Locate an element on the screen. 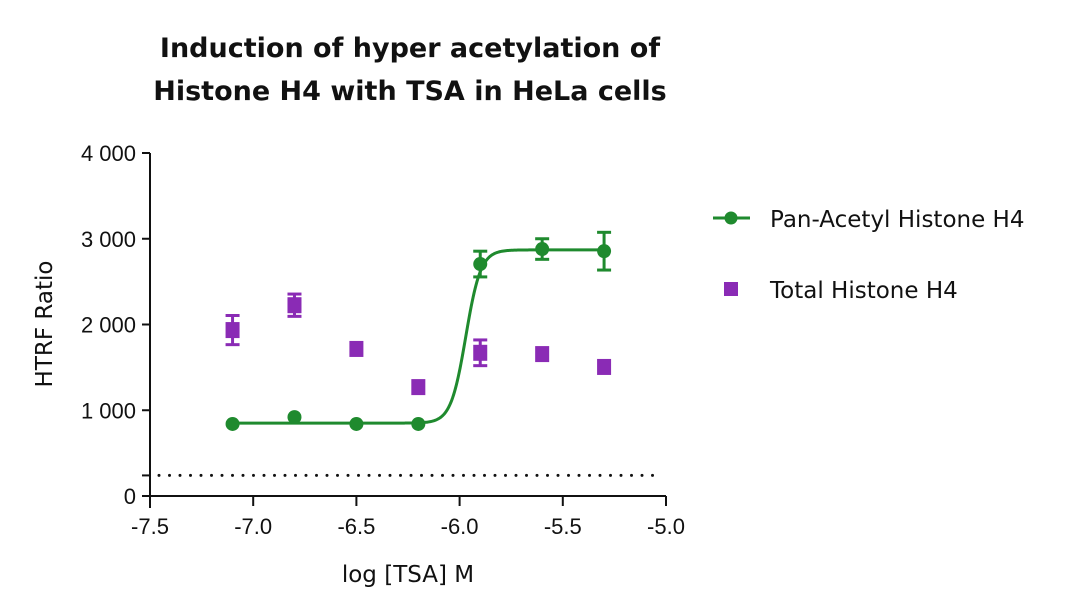  y-tick-label: 4 000 is located at coordinates (108, 153).